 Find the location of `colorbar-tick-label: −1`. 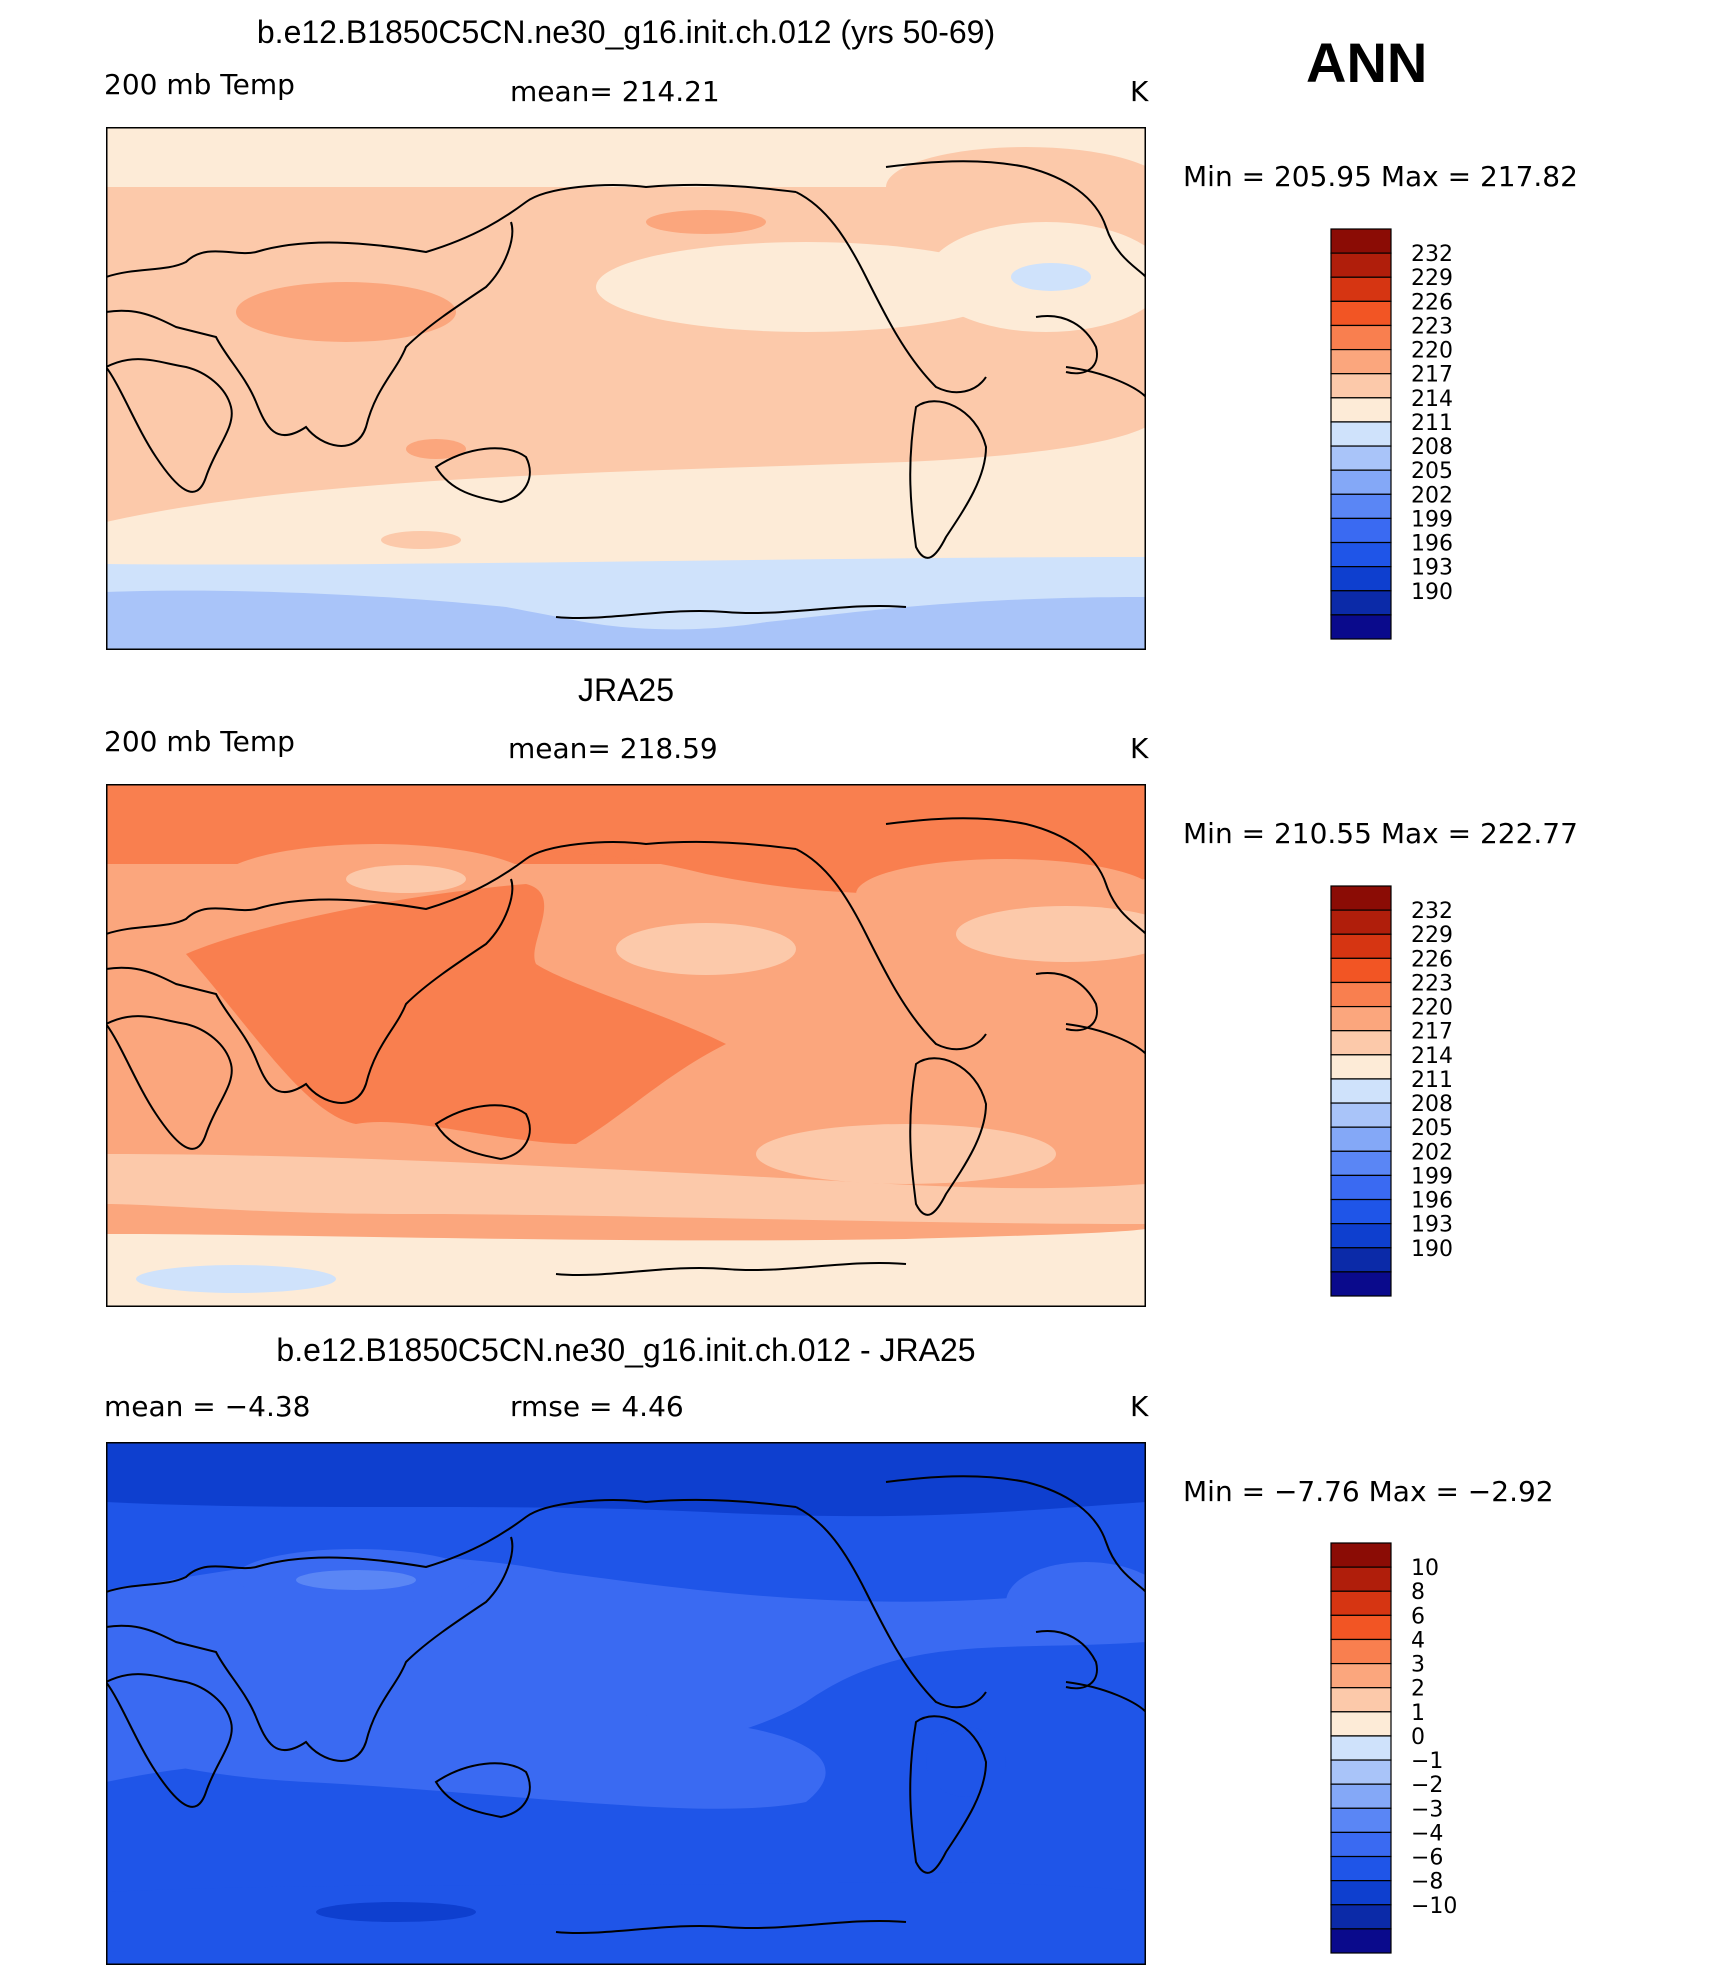

colorbar-tick-label: −1 is located at coordinates (1427, 1761).